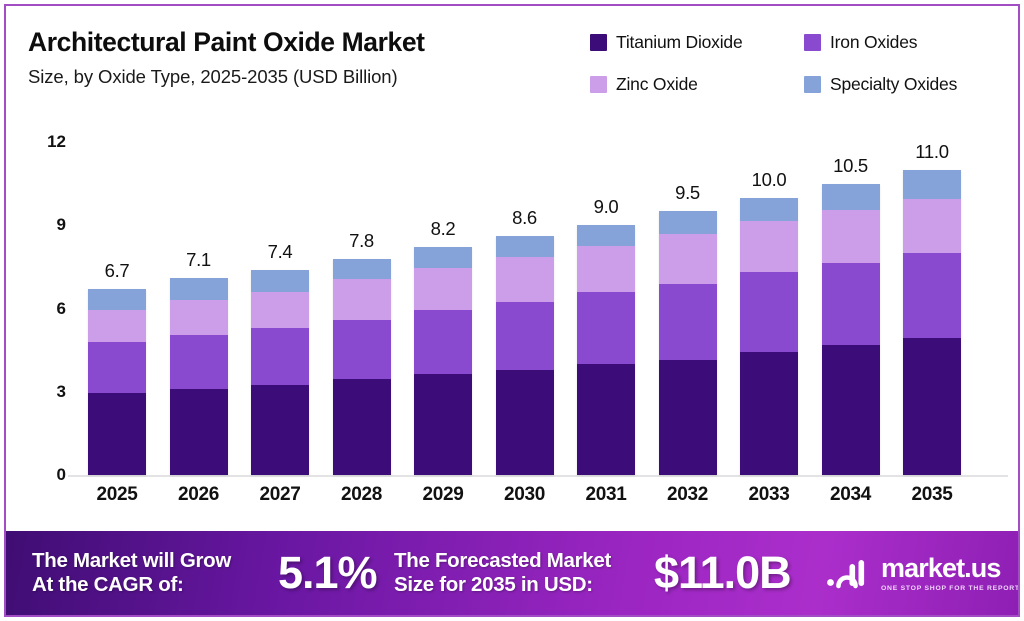 This screenshot has height=621, width=1024. Describe the element at coordinates (657, 84) in the screenshot. I see `legend-label: Zinc Oxide` at that location.